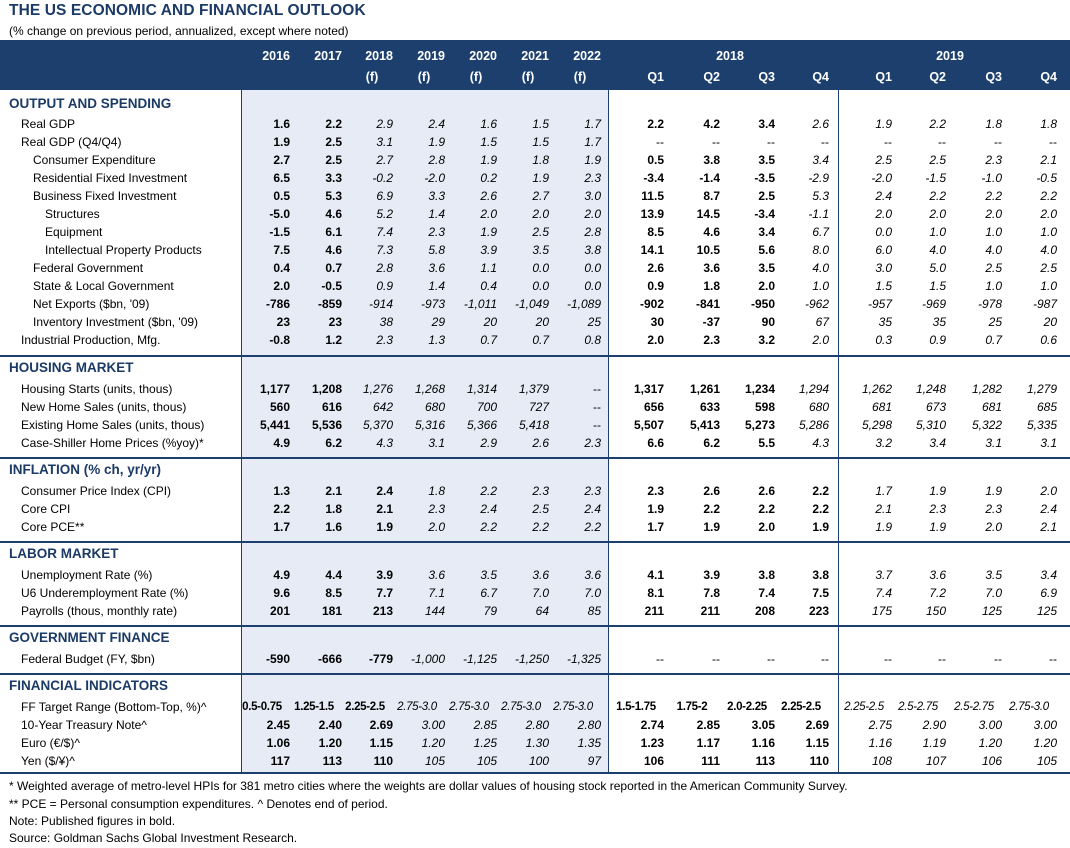  Describe the element at coordinates (281, 178) in the screenshot. I see `table-cell: 6.5` at that location.